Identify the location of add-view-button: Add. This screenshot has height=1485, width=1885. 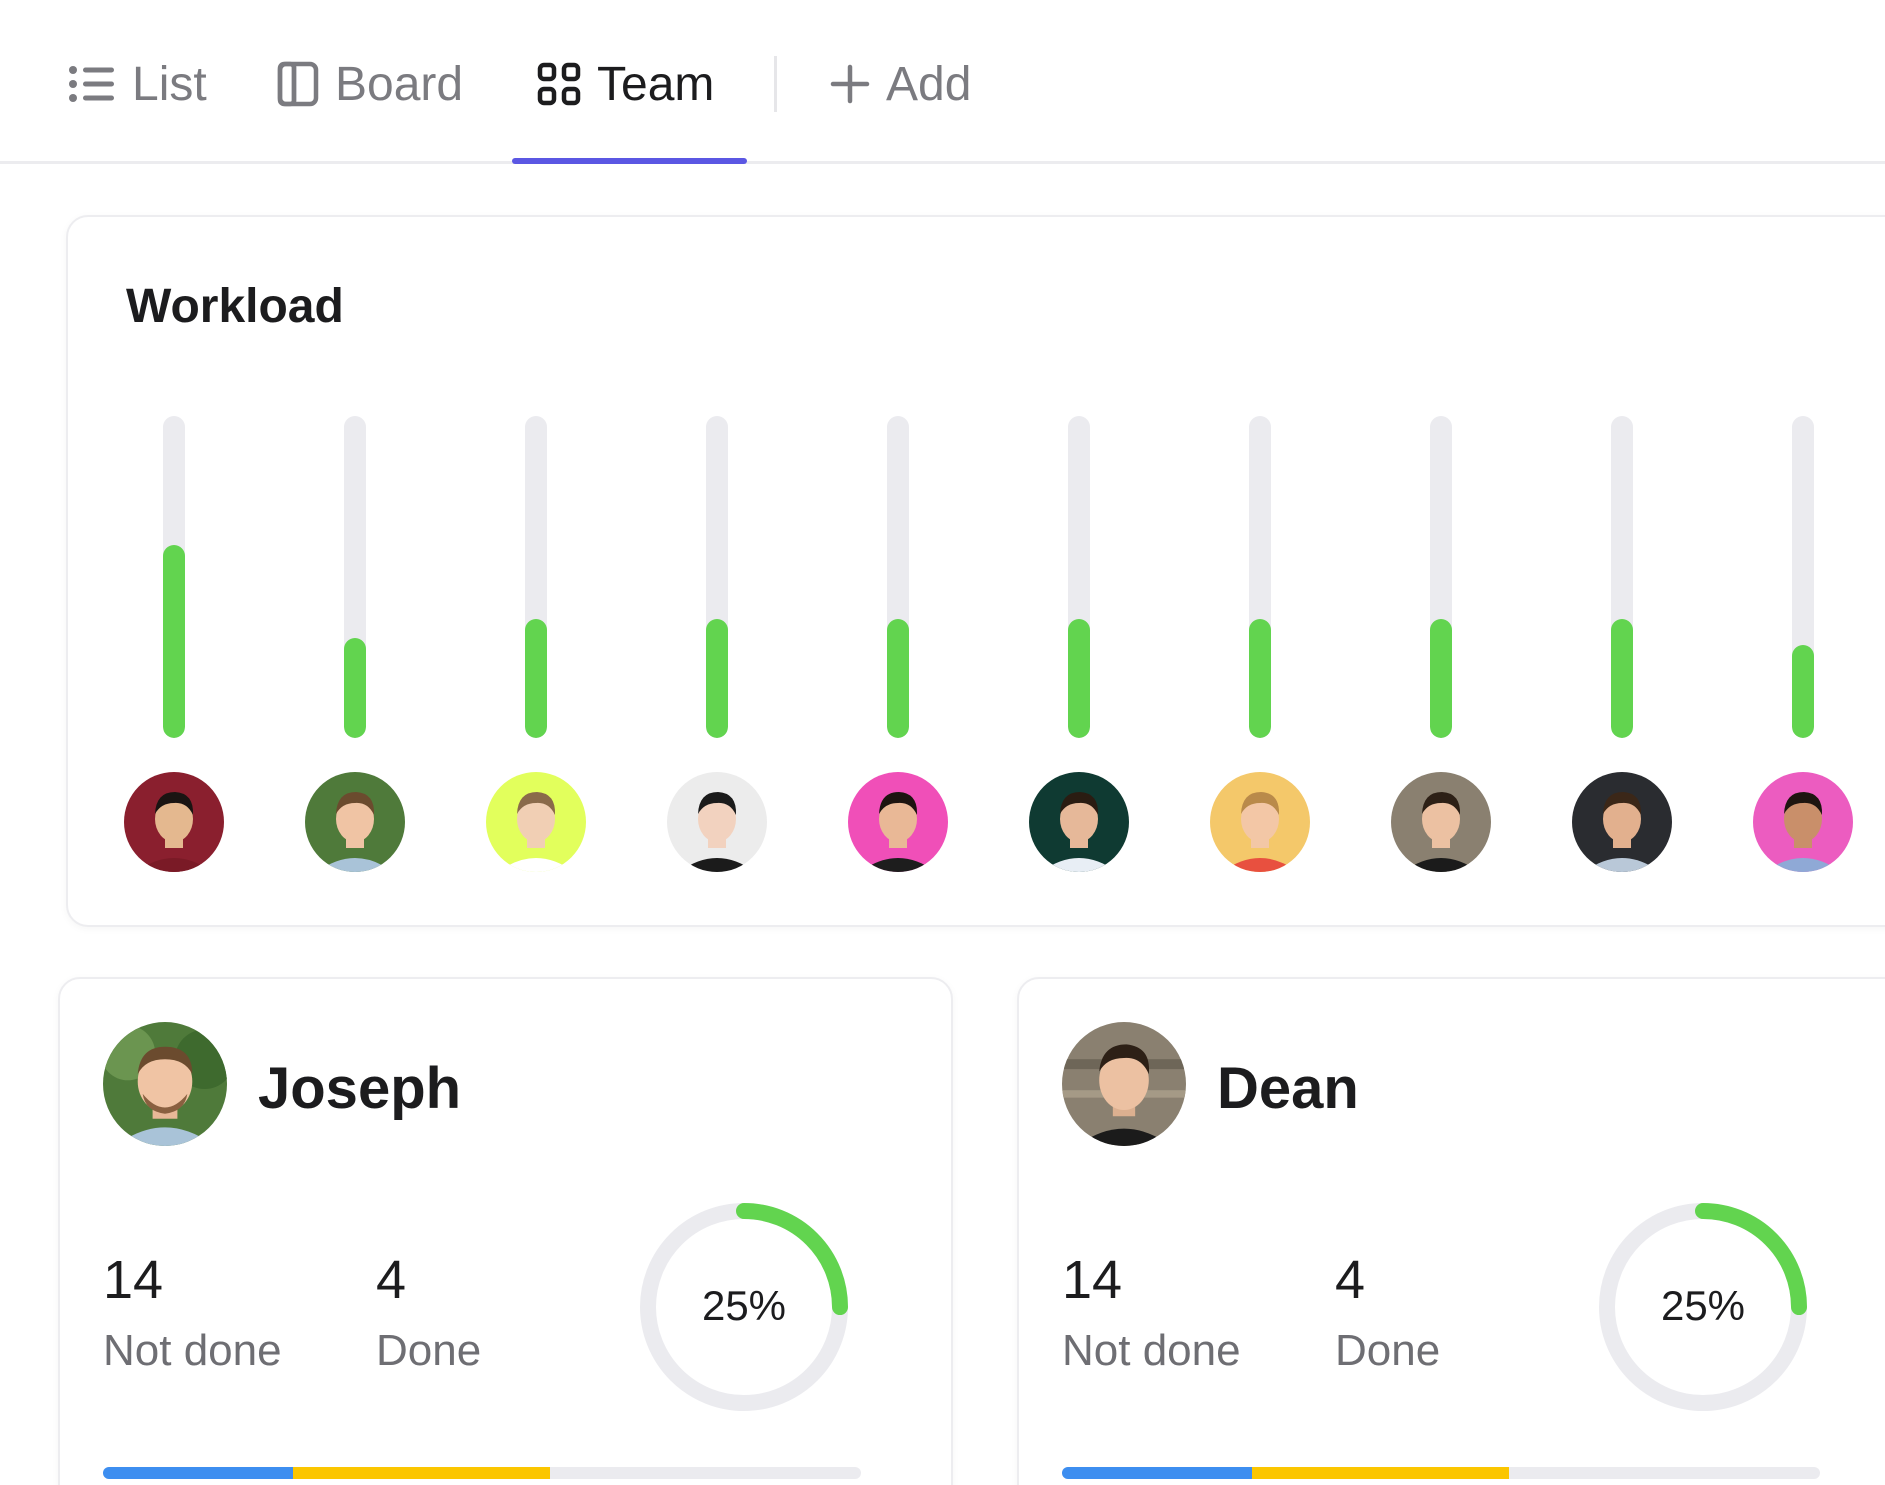
(900, 84).